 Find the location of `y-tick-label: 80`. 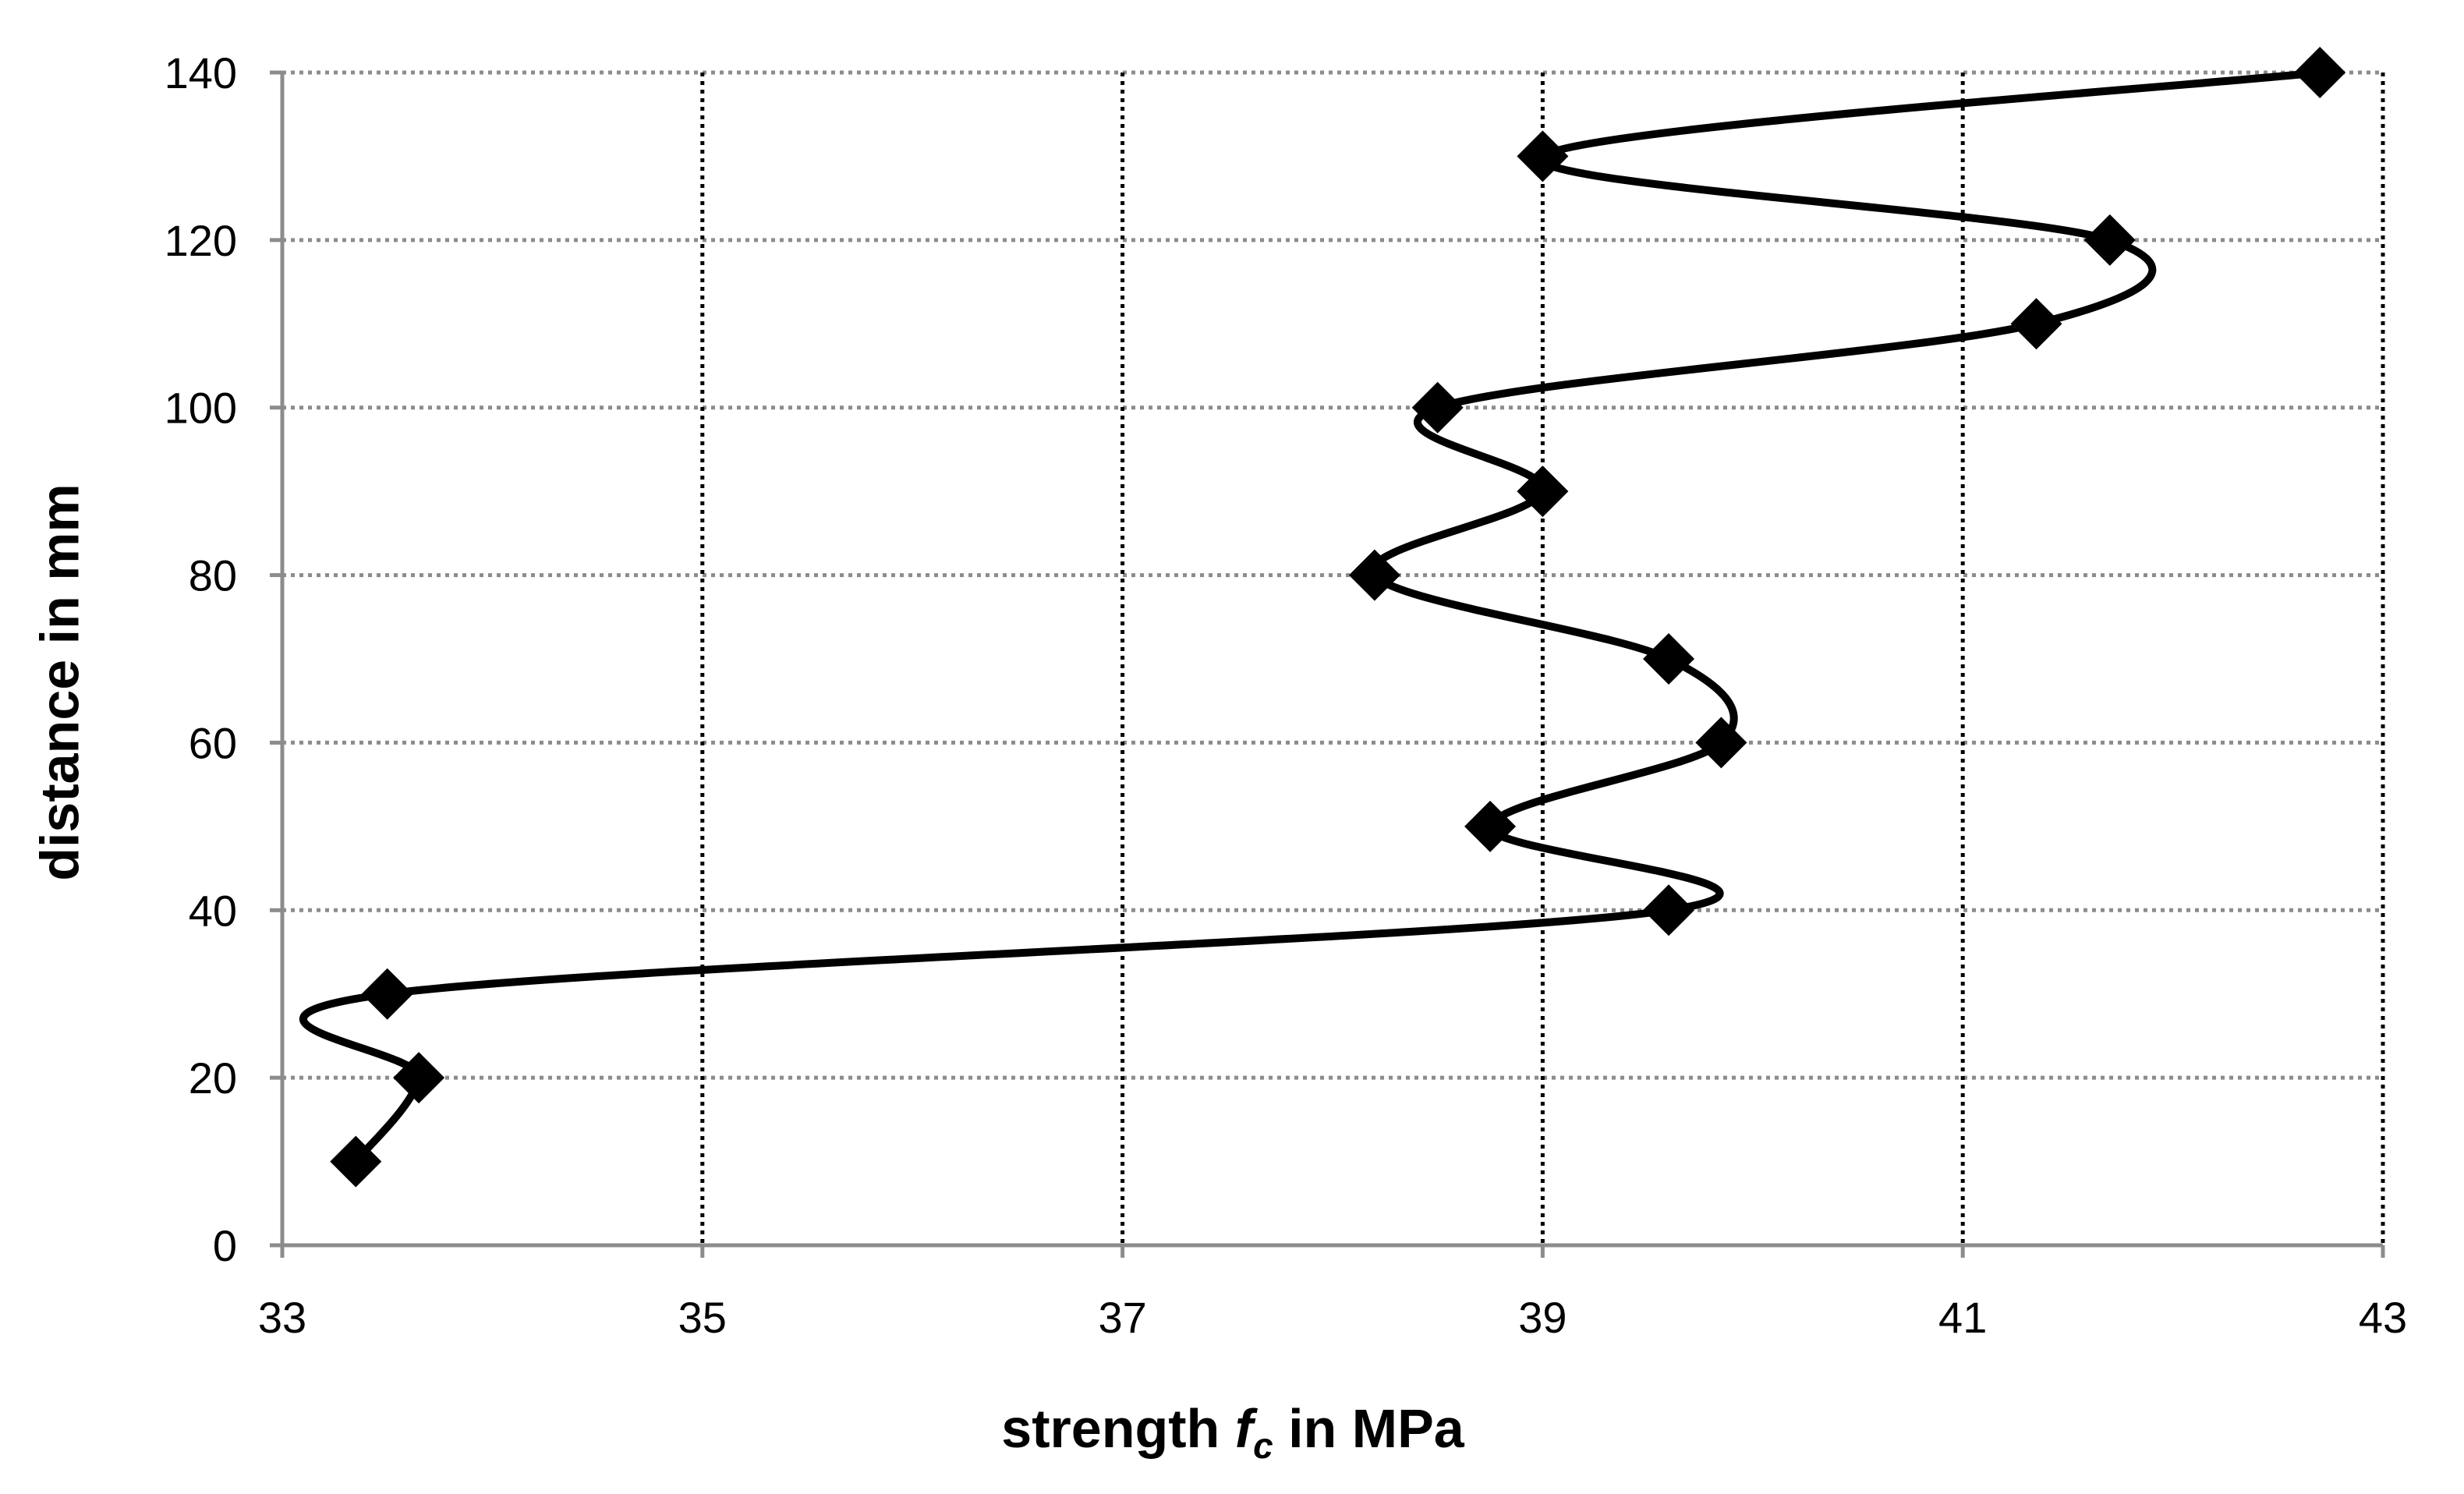

y-tick-label: 80 is located at coordinates (213, 575).